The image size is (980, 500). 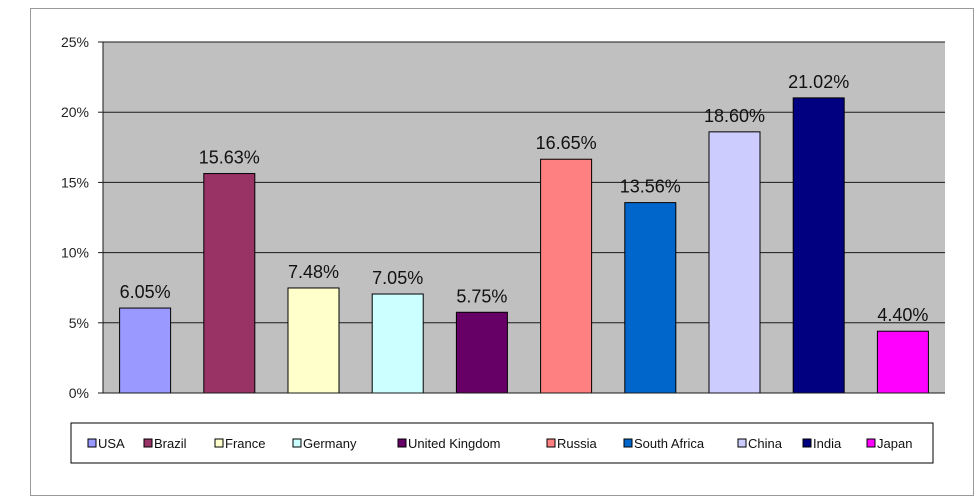 I want to click on data-label: 13.56%, so click(x=650, y=187).